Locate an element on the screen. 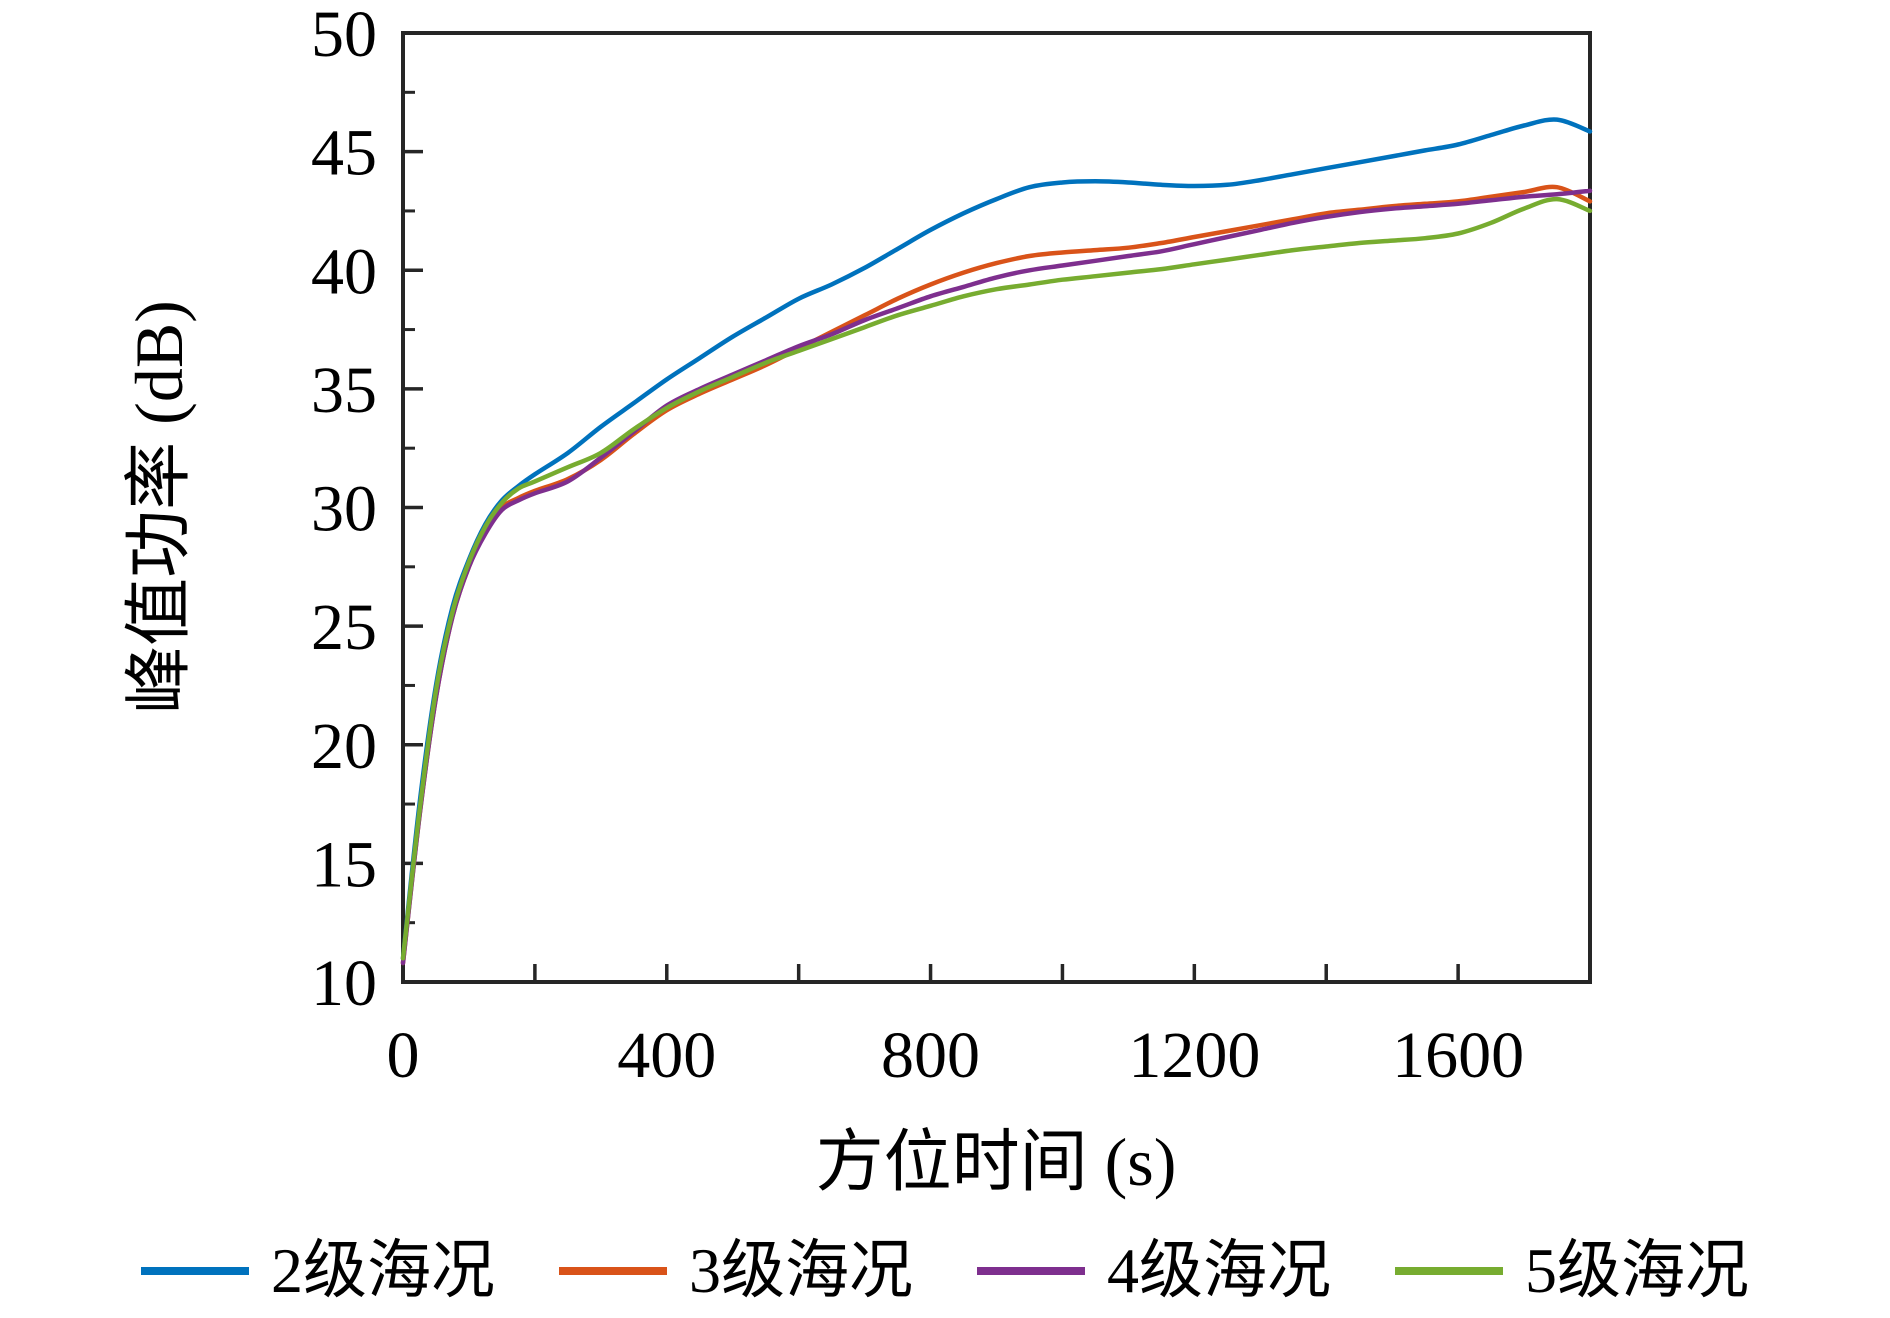 The height and width of the screenshot is (1318, 1890). legend-label-sea-state-2: 2级海况 is located at coordinates (383, 1270).